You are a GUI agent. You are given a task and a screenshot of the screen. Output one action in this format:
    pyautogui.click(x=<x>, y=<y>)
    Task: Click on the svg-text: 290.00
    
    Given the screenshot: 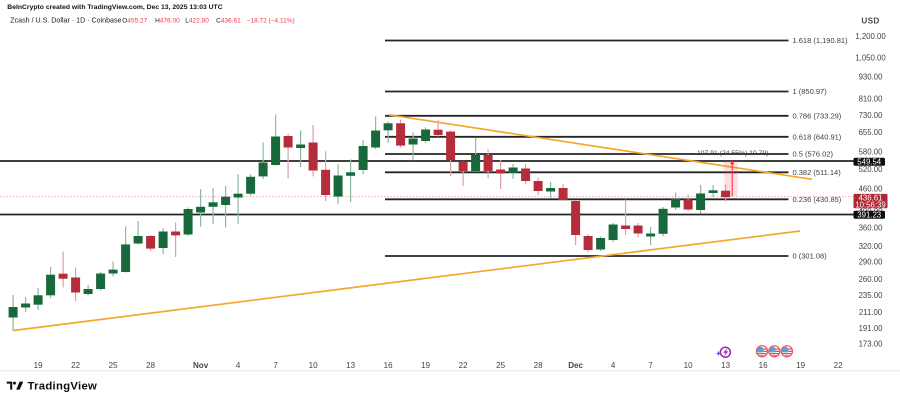 What is the action you would take?
    pyautogui.click(x=871, y=262)
    